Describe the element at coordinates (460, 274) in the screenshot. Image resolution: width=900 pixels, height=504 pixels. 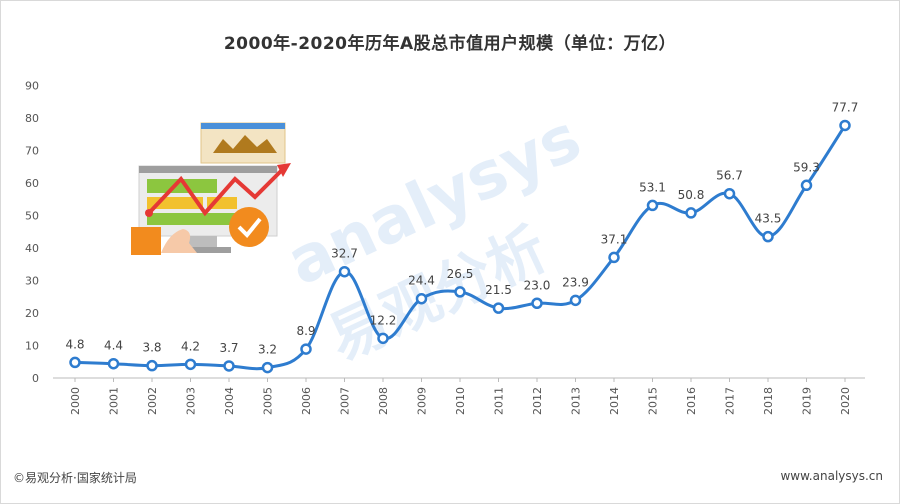
I see `data-label: 26.5` at that location.